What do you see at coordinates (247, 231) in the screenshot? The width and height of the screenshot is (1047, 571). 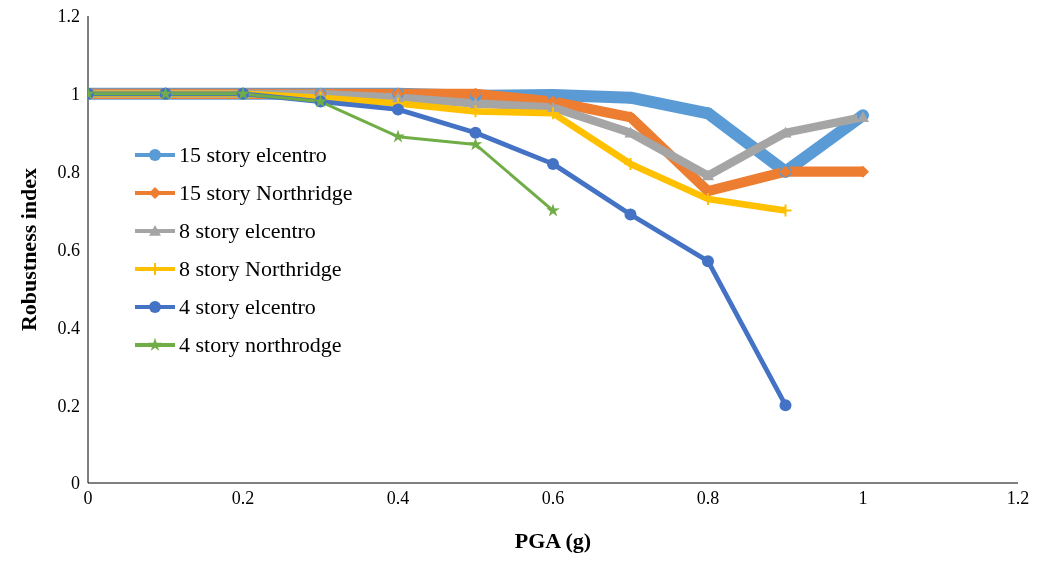 I see `legend-label: 8 story elcentro` at bounding box center [247, 231].